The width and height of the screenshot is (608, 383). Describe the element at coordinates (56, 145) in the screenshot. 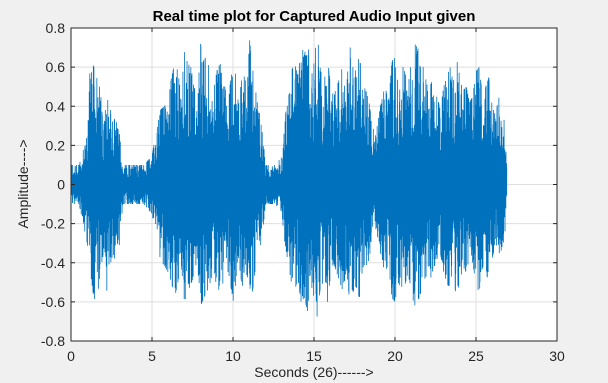

I see `y-tick-label: 0.2` at that location.